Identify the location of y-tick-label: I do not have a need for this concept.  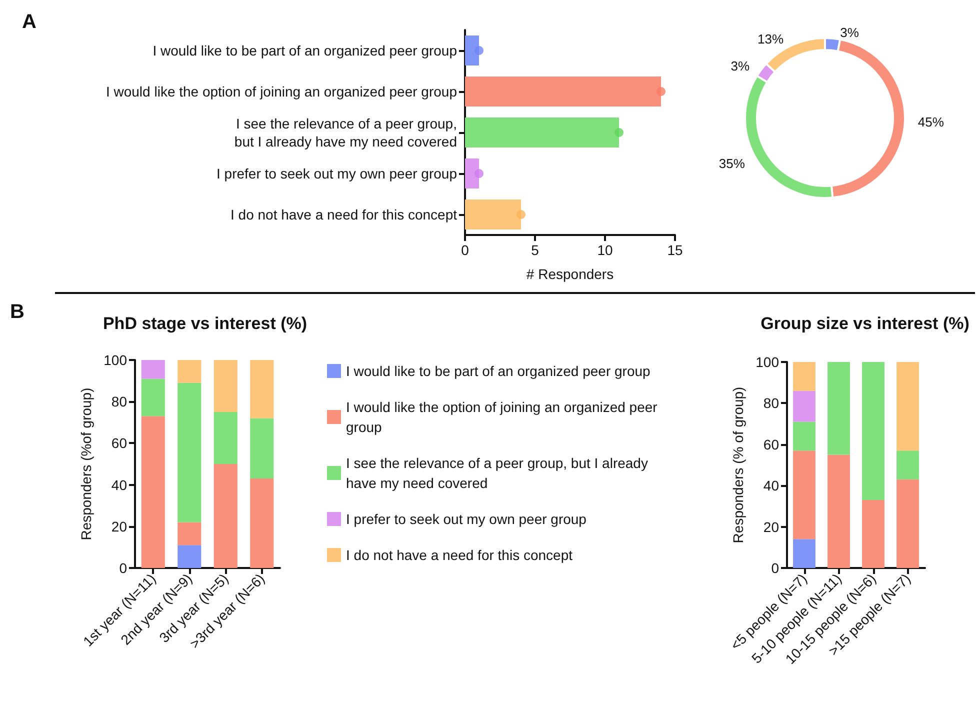
(344, 214).